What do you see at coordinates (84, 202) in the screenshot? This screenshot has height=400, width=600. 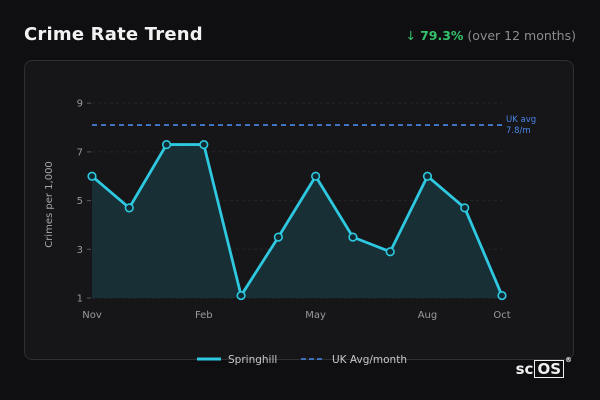 I see `y-axis-ticks: 1 3 5 7 9` at bounding box center [84, 202].